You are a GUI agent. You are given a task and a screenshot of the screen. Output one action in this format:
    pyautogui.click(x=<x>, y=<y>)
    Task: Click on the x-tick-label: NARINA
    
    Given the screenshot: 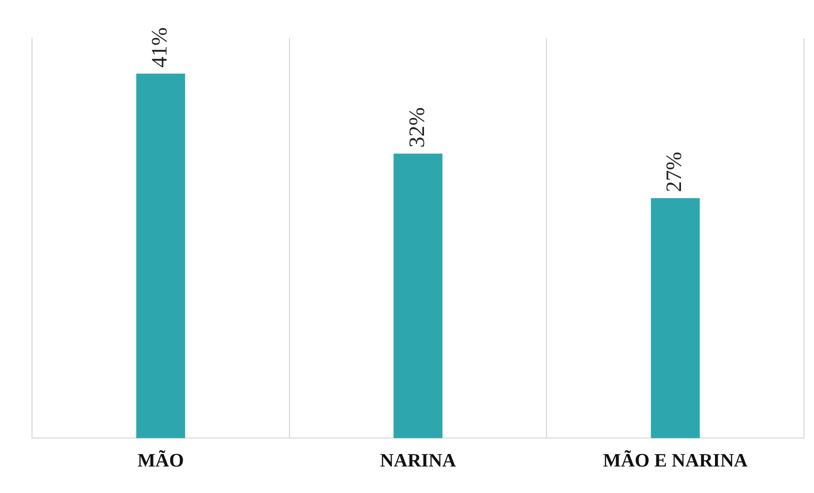 What is the action you would take?
    pyautogui.click(x=418, y=461)
    